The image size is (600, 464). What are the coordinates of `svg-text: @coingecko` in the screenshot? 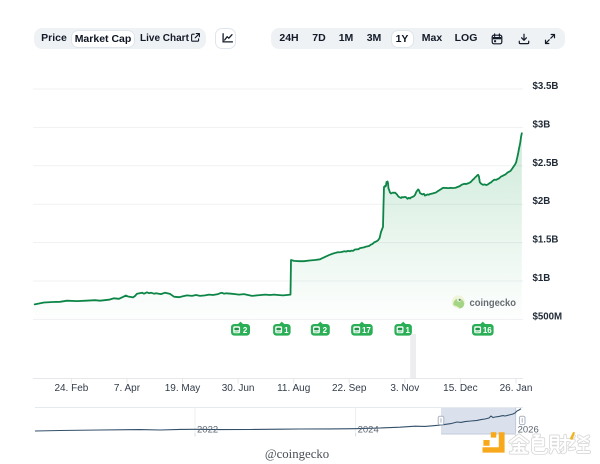 It's located at (297, 454).